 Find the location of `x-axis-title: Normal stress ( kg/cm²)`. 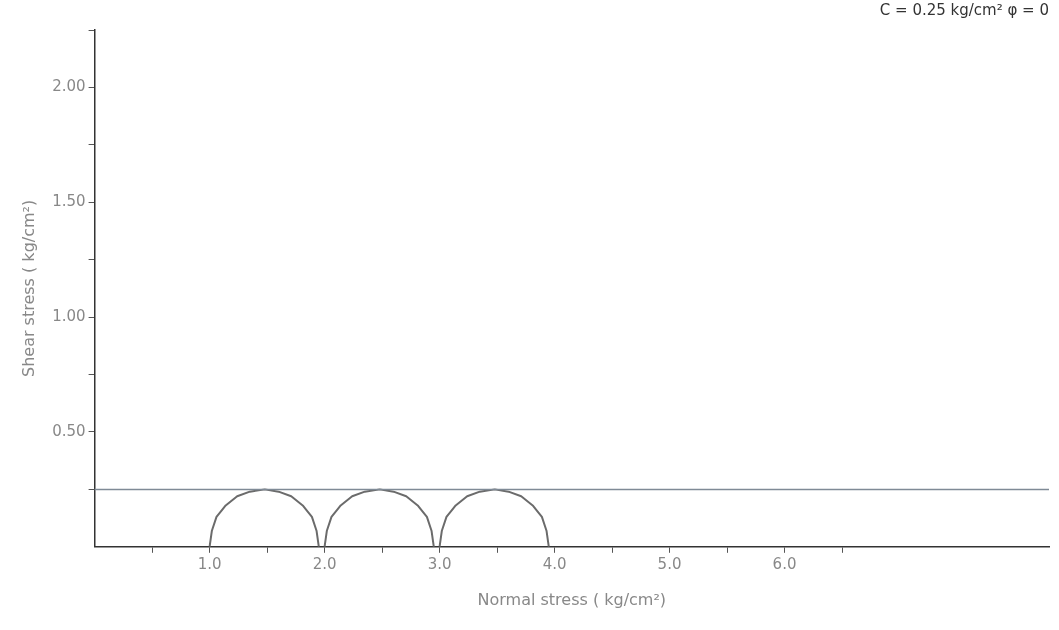

x-axis-title: Normal stress ( kg/cm²) is located at coordinates (572, 599).